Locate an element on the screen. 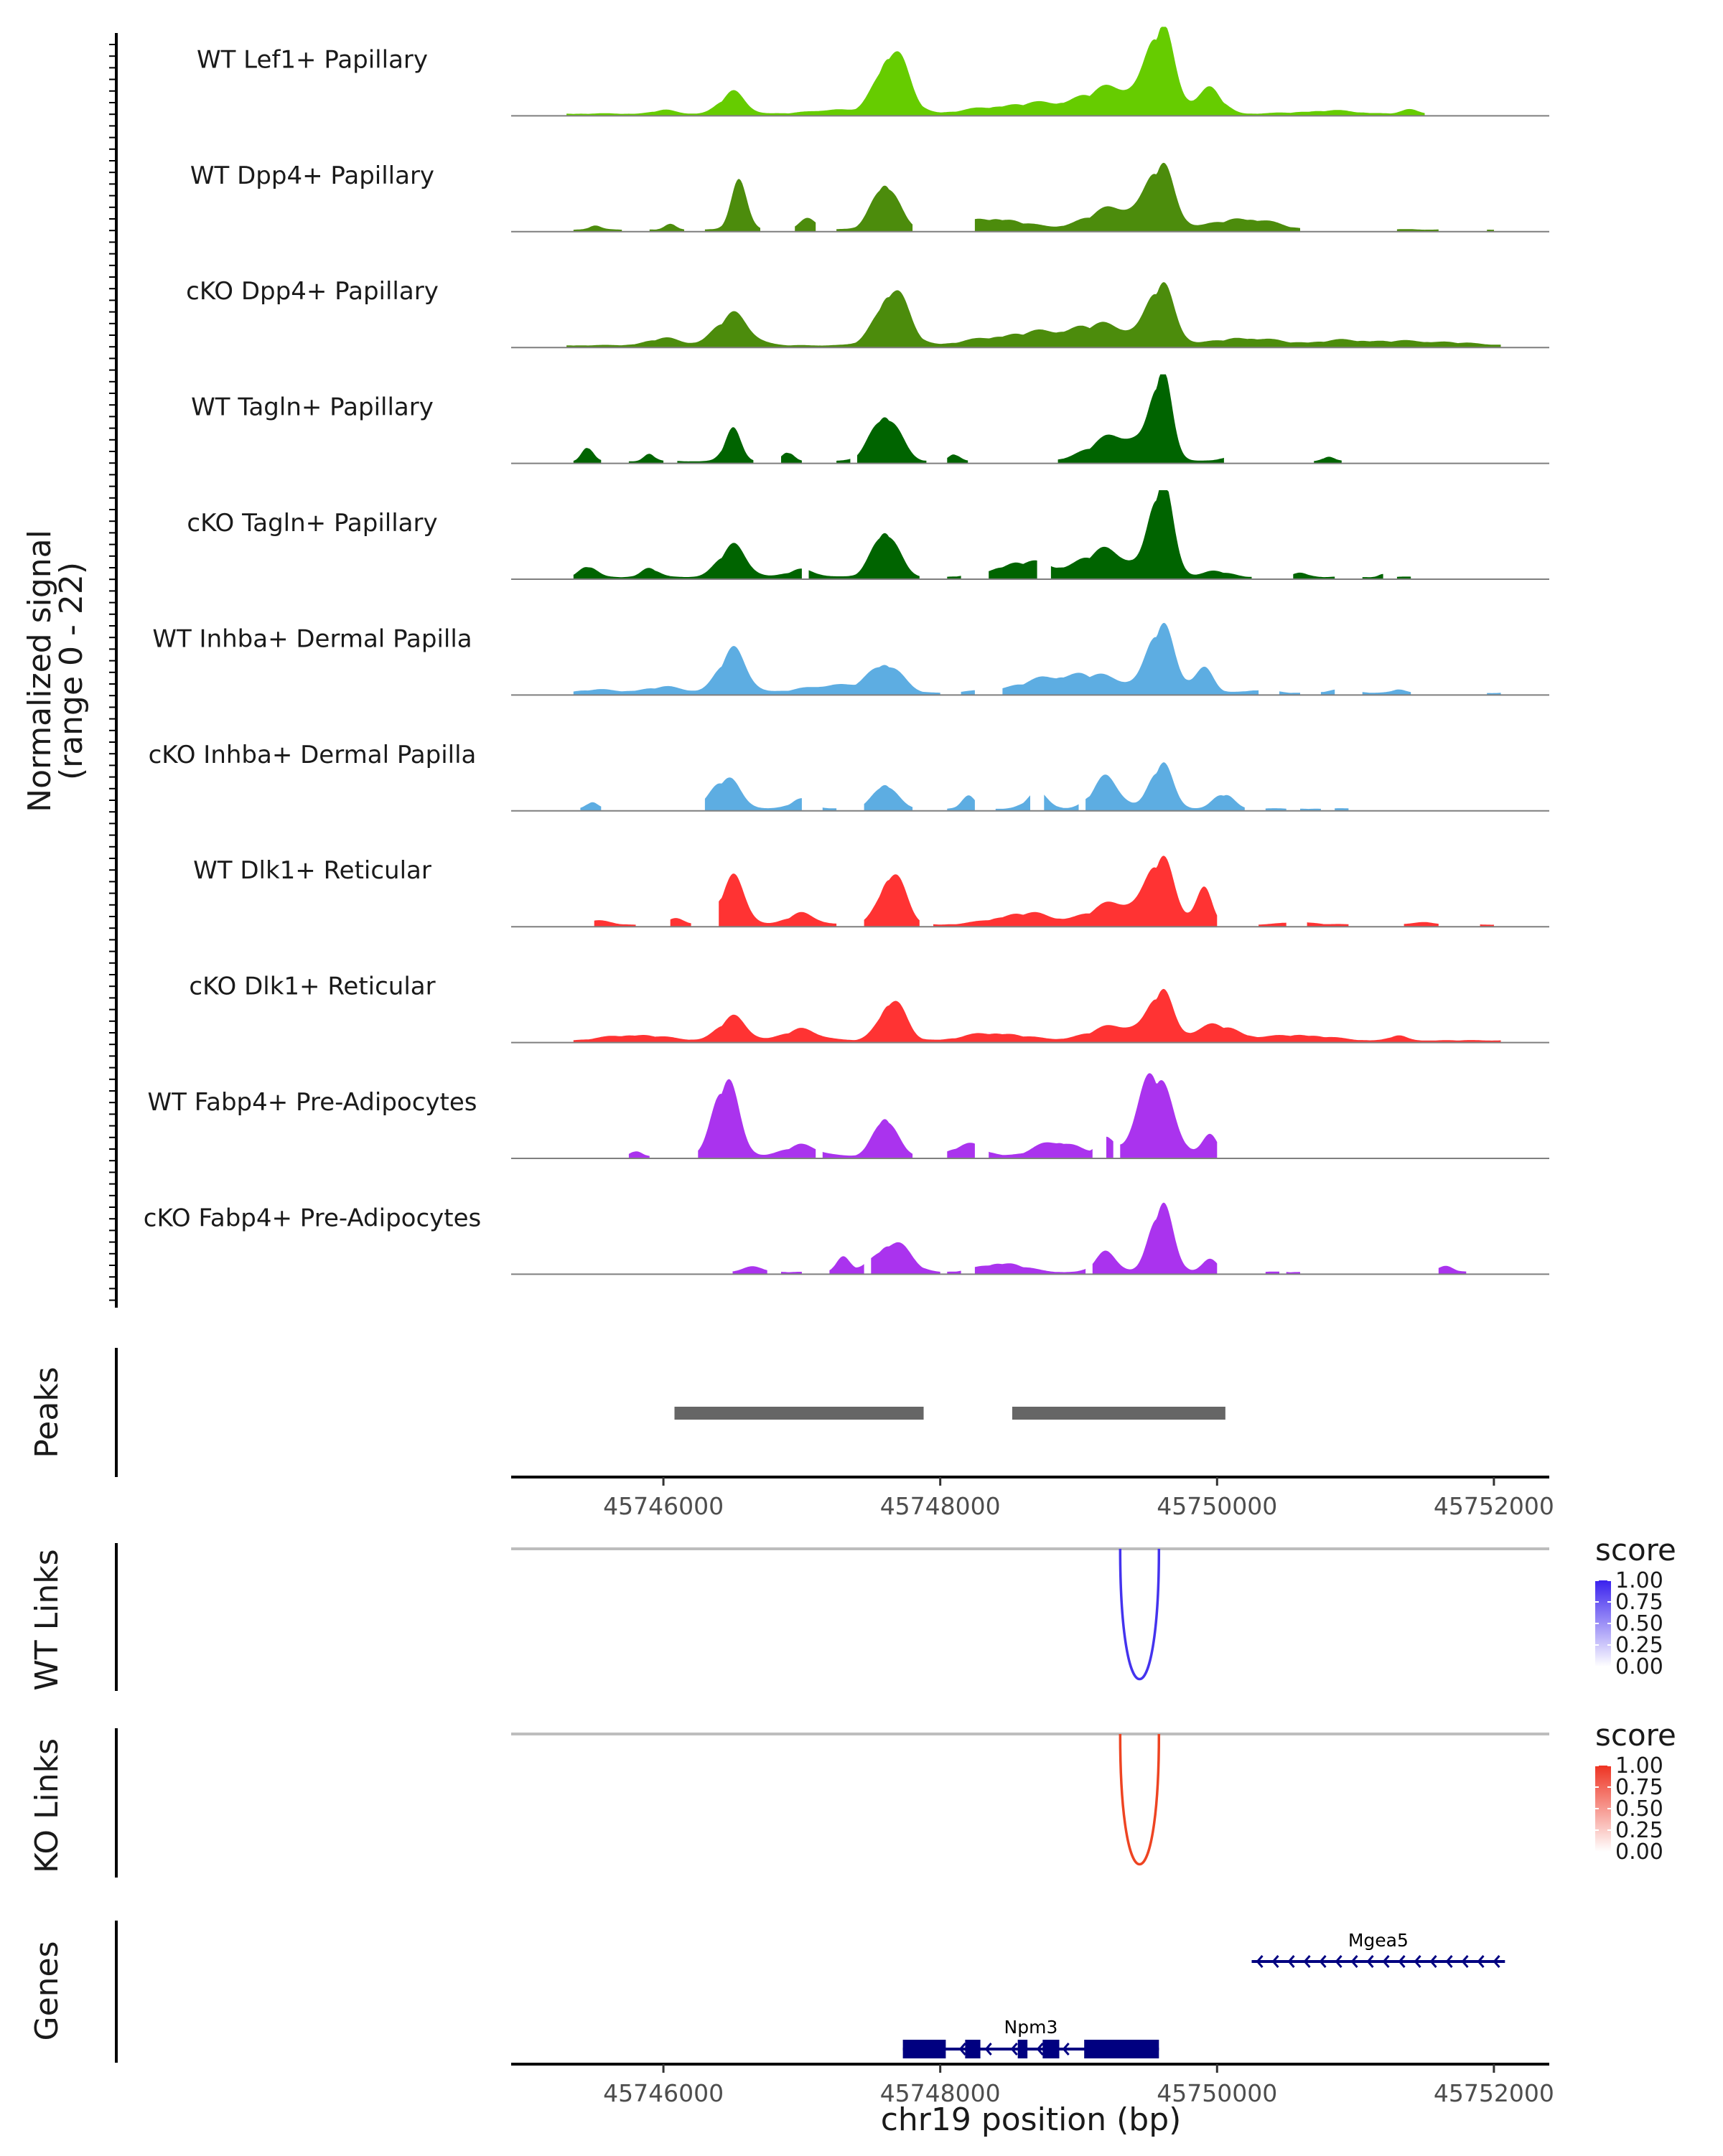 This screenshot has width=1723, height=2156. links-track-label: KO Links is located at coordinates (47, 1805).